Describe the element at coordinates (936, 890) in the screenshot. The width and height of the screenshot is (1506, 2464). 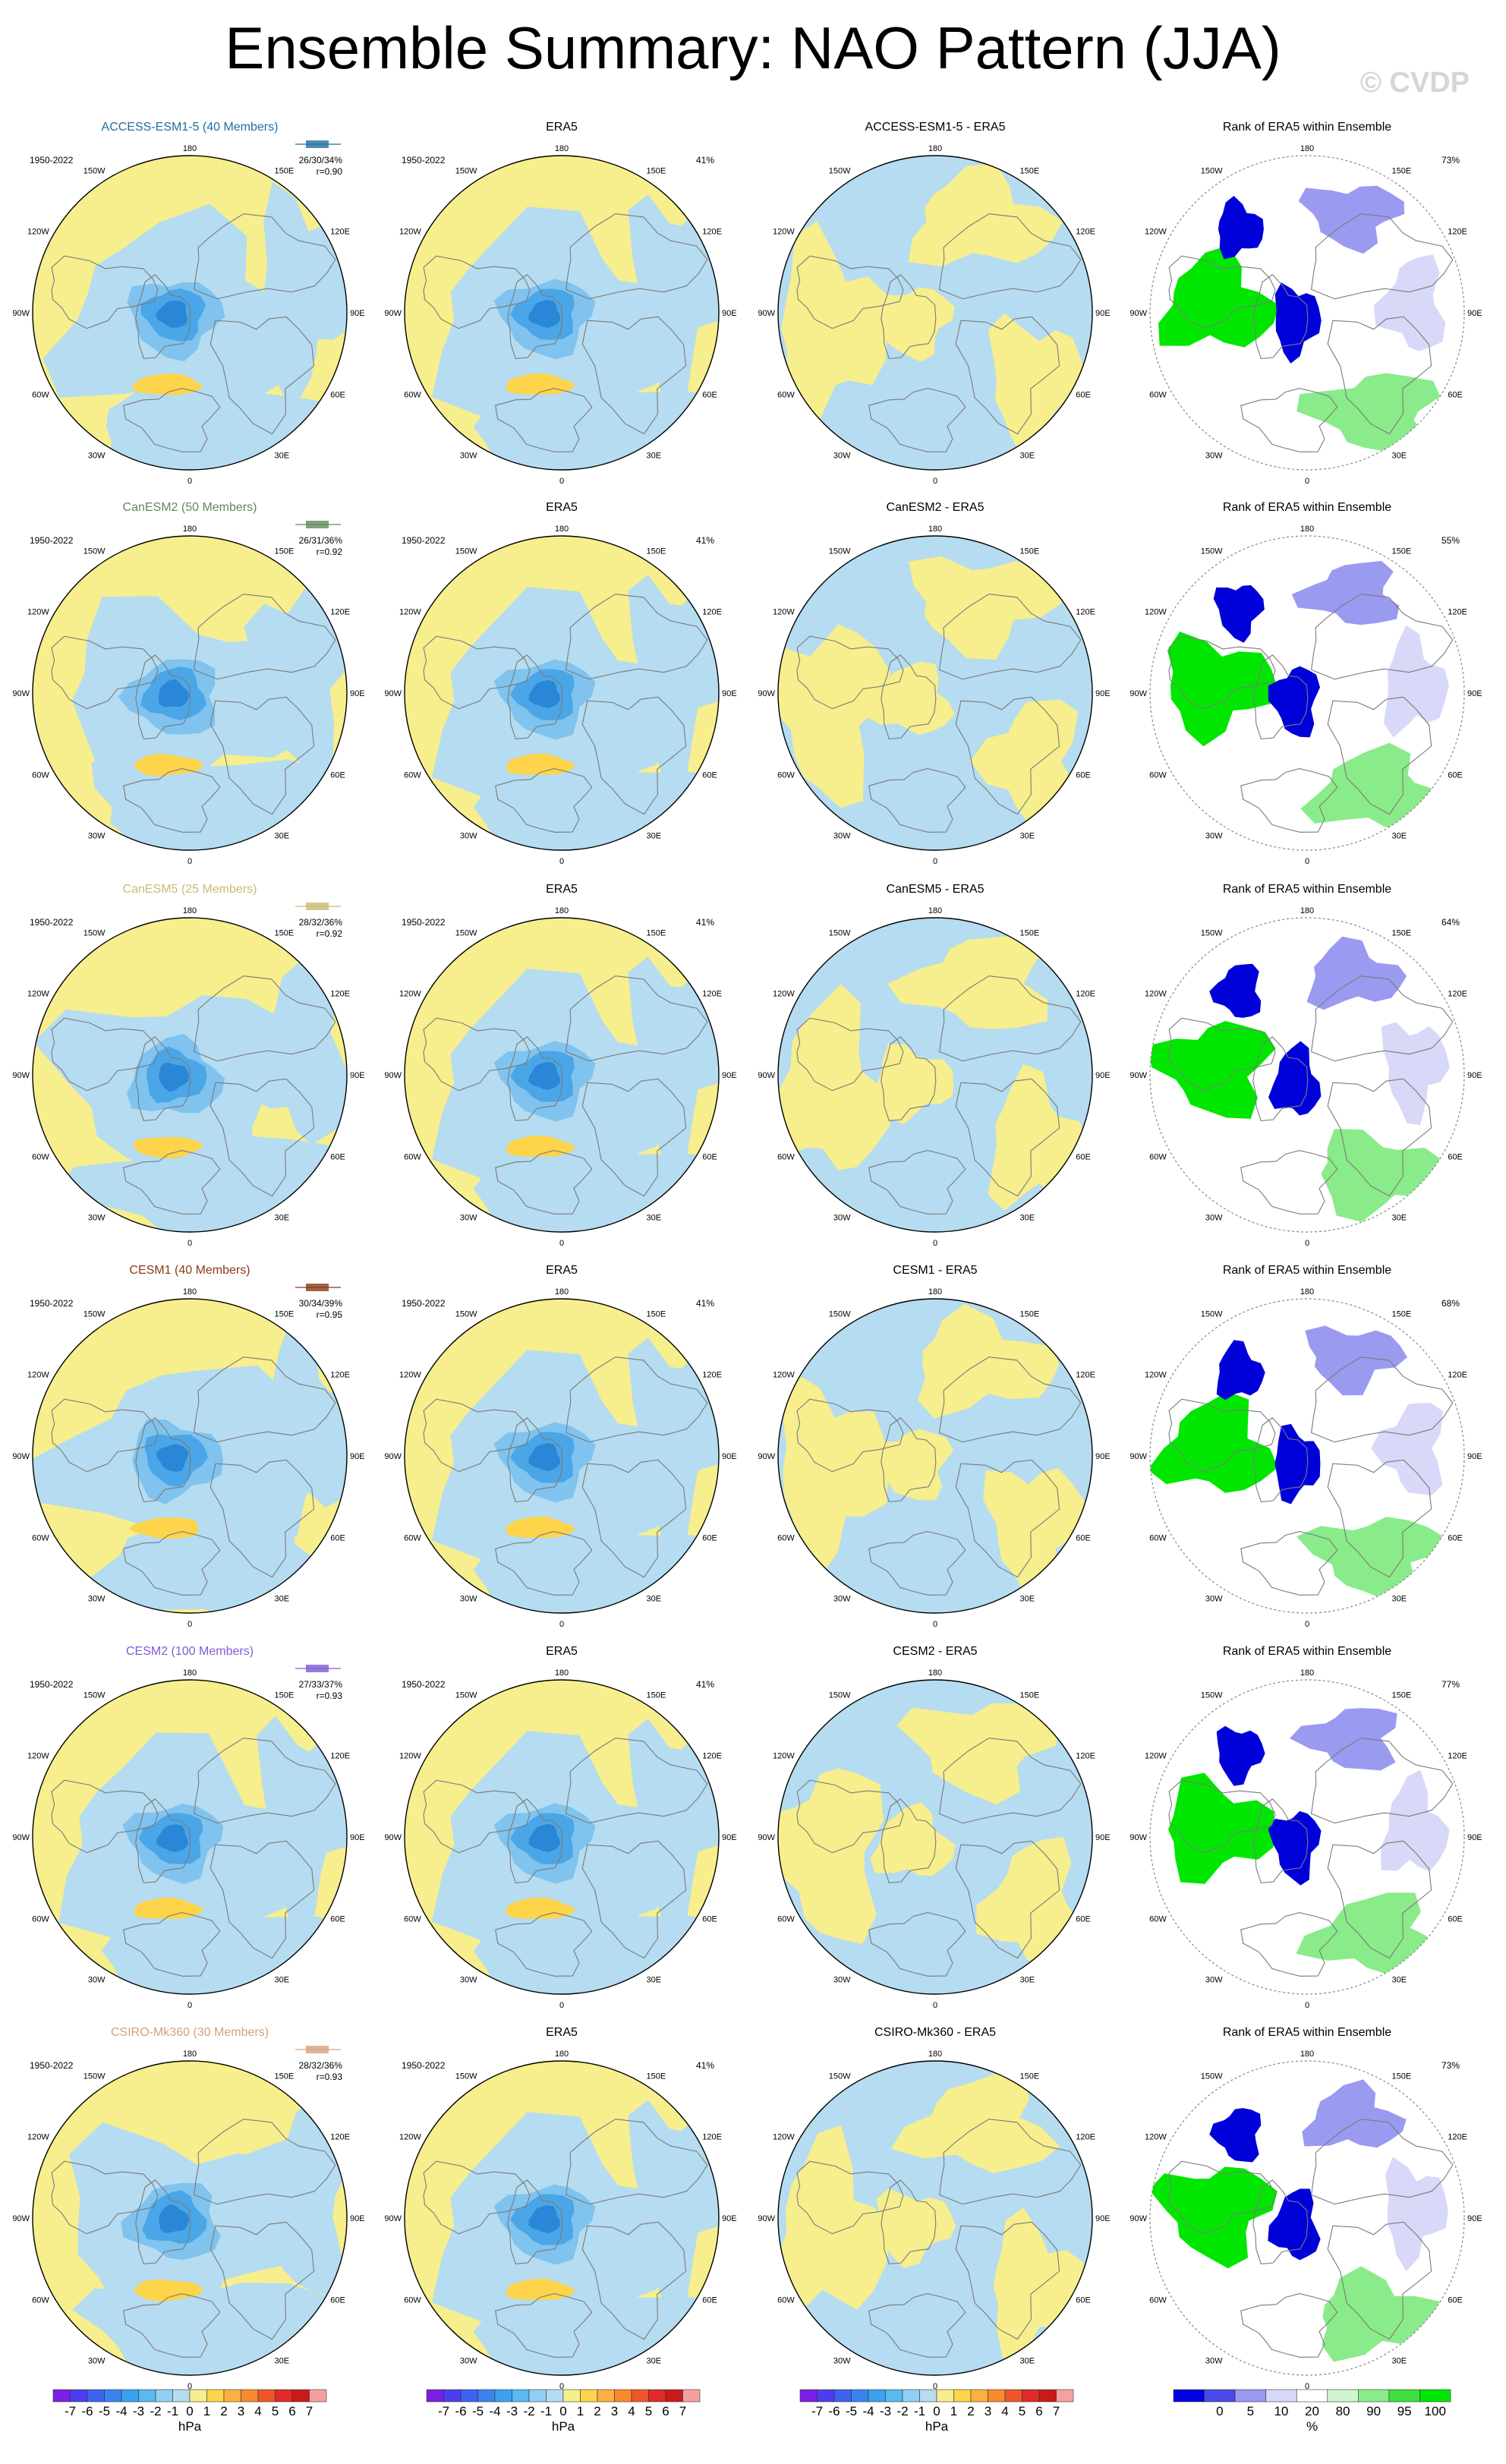
I see `difference-title: CanESM5 - ERA5` at that location.